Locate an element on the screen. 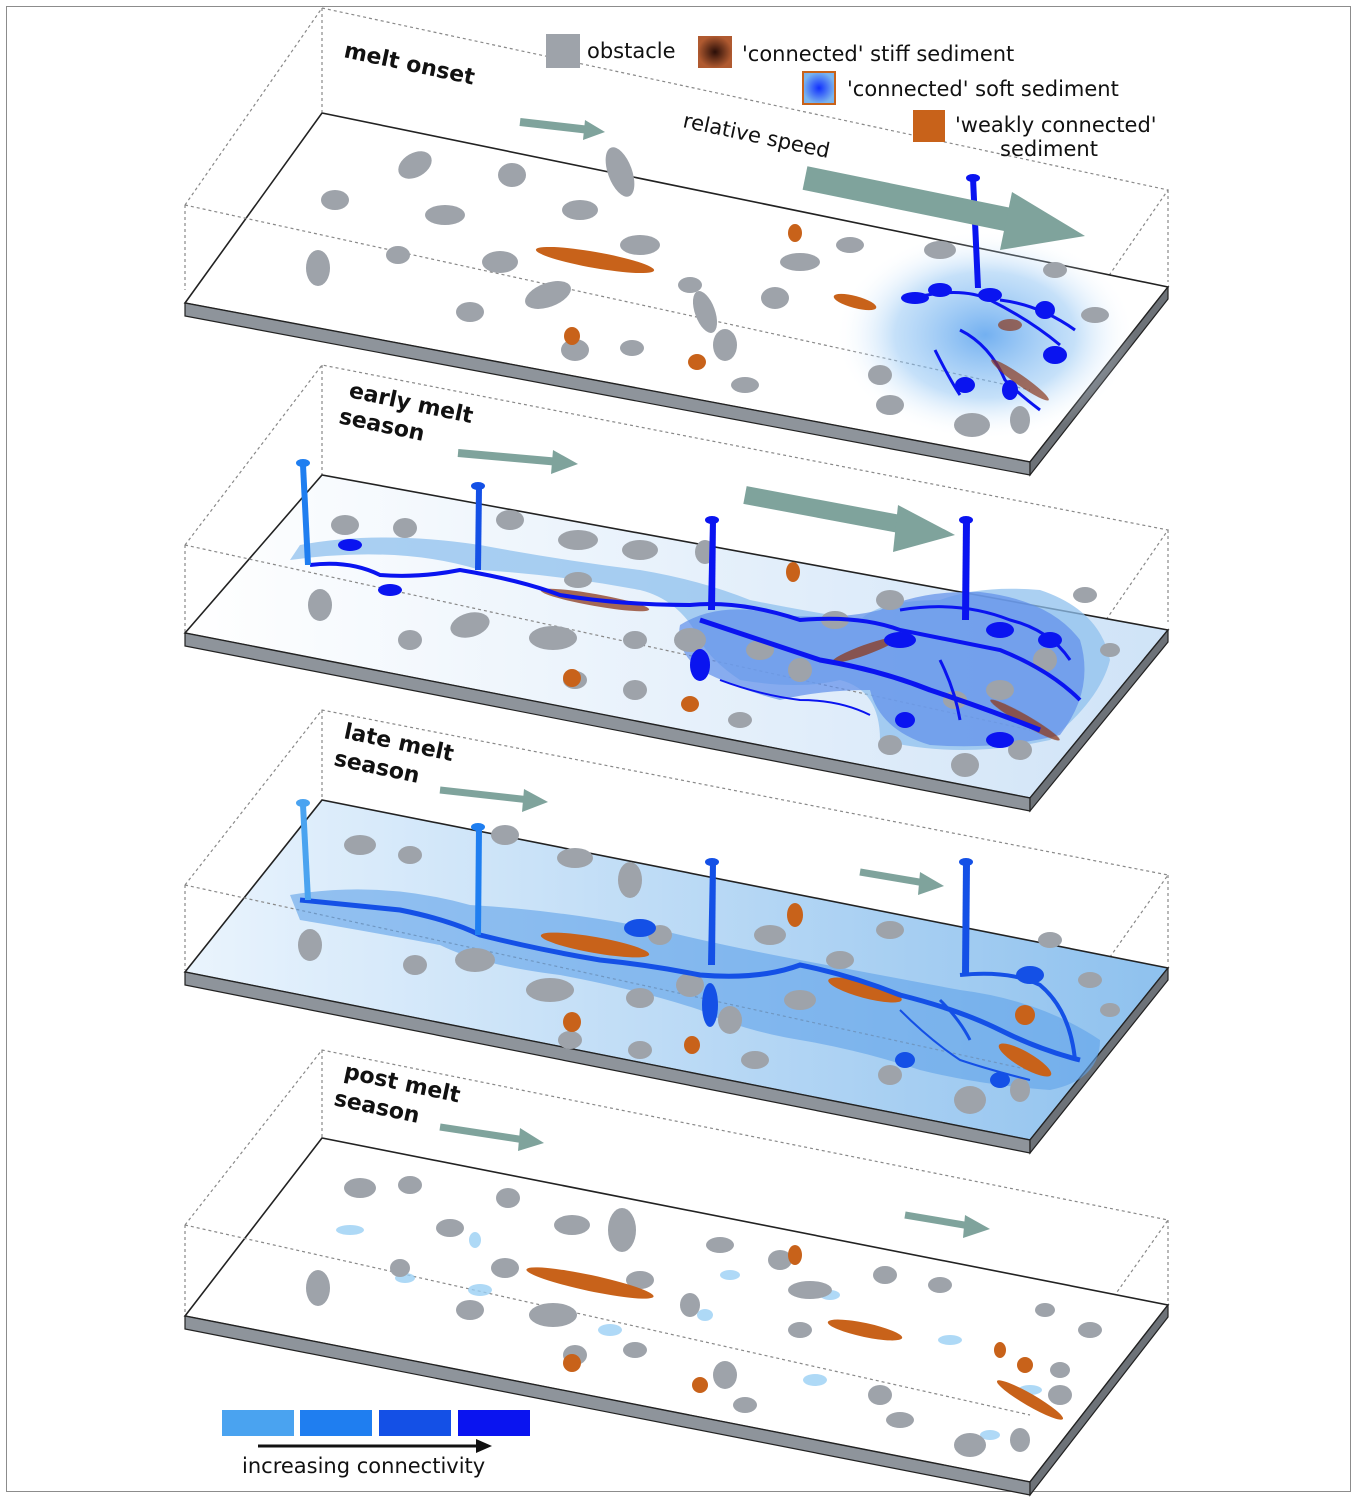  relative-speed-label: relative speed is located at coordinates (756, 135).